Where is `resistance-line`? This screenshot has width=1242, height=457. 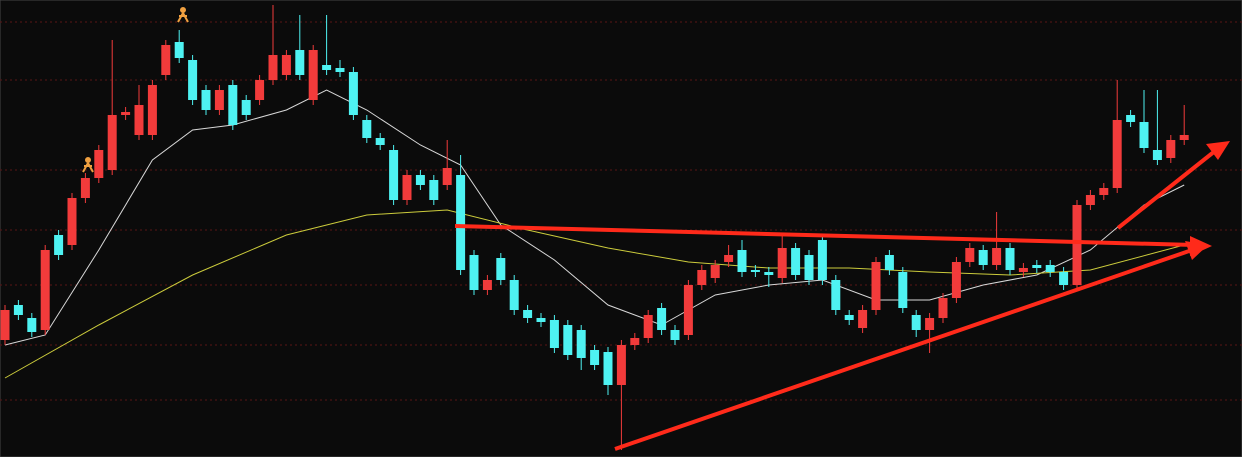
resistance-line is located at coordinates (825, 235).